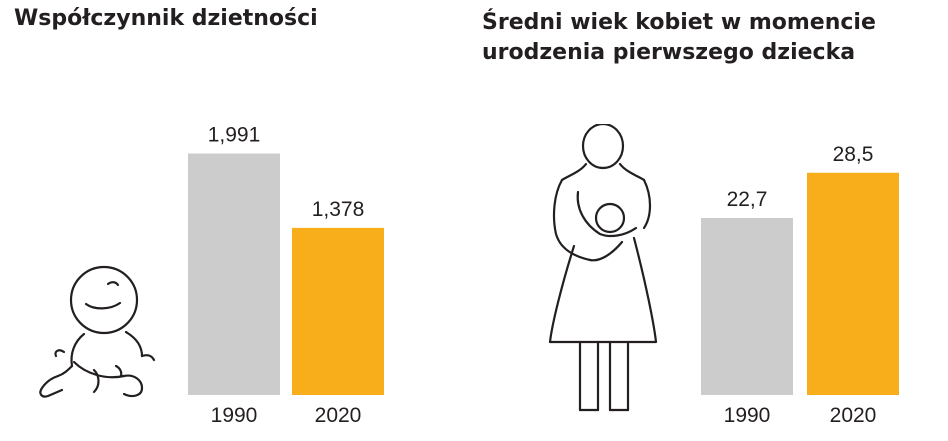  What do you see at coordinates (286, 275) in the screenshot?
I see `fertility-rate-chart: 1,991 1,378 1990 2020` at bounding box center [286, 275].